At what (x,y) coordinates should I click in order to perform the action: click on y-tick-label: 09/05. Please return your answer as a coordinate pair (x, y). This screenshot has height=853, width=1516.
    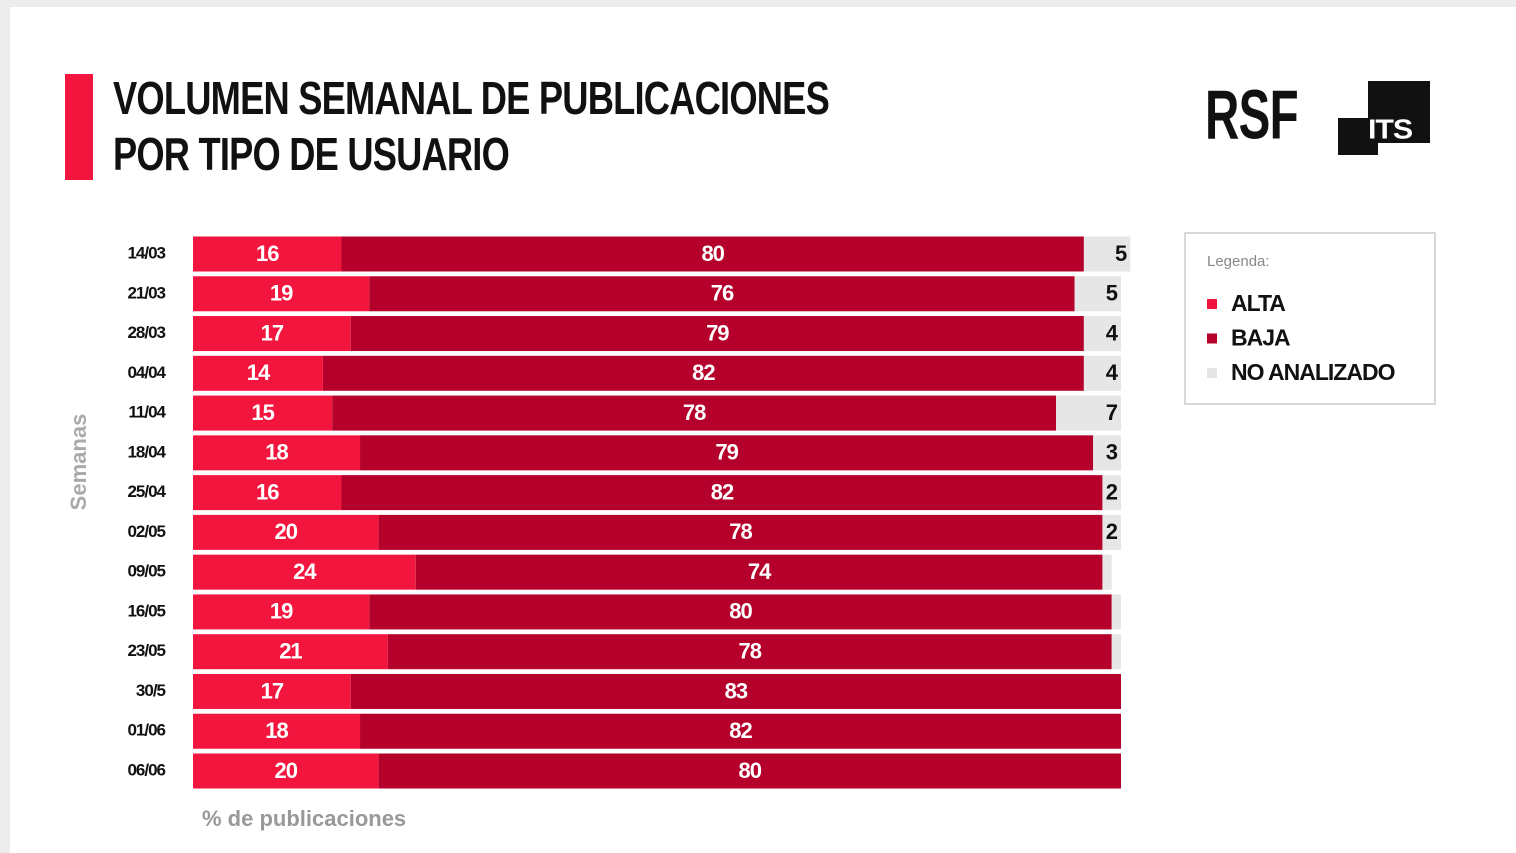
    Looking at the image, I should click on (146, 571).